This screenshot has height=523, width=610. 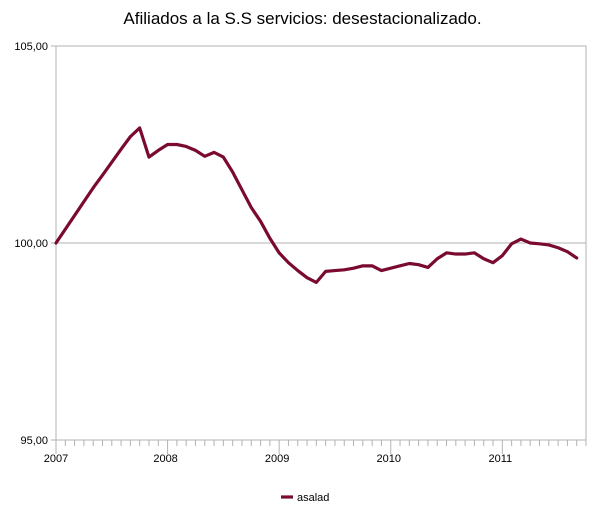 I want to click on legend: asalad, so click(x=305, y=498).